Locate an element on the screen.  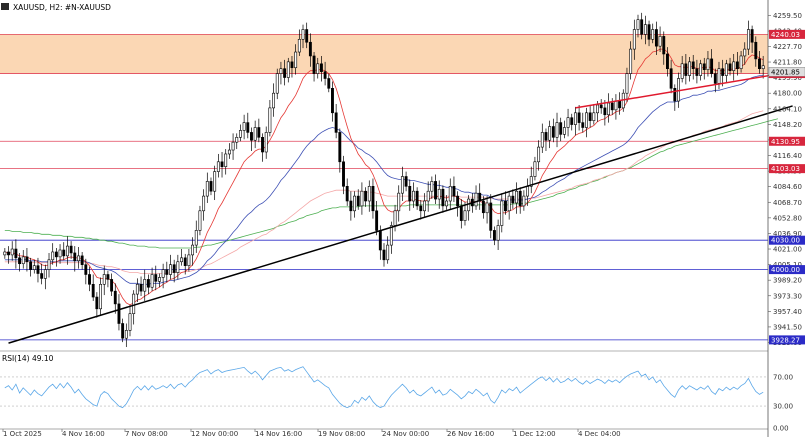
time-tick-label: 1 Dec 12:00 is located at coordinates (534, 433).